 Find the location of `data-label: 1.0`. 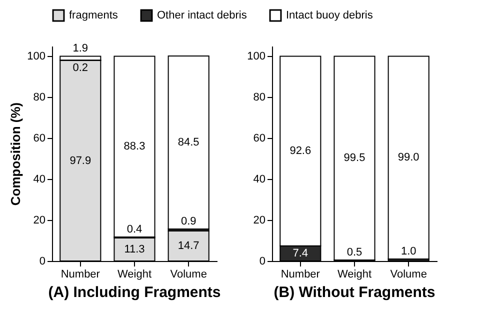

data-label: 1.0 is located at coordinates (408, 251).